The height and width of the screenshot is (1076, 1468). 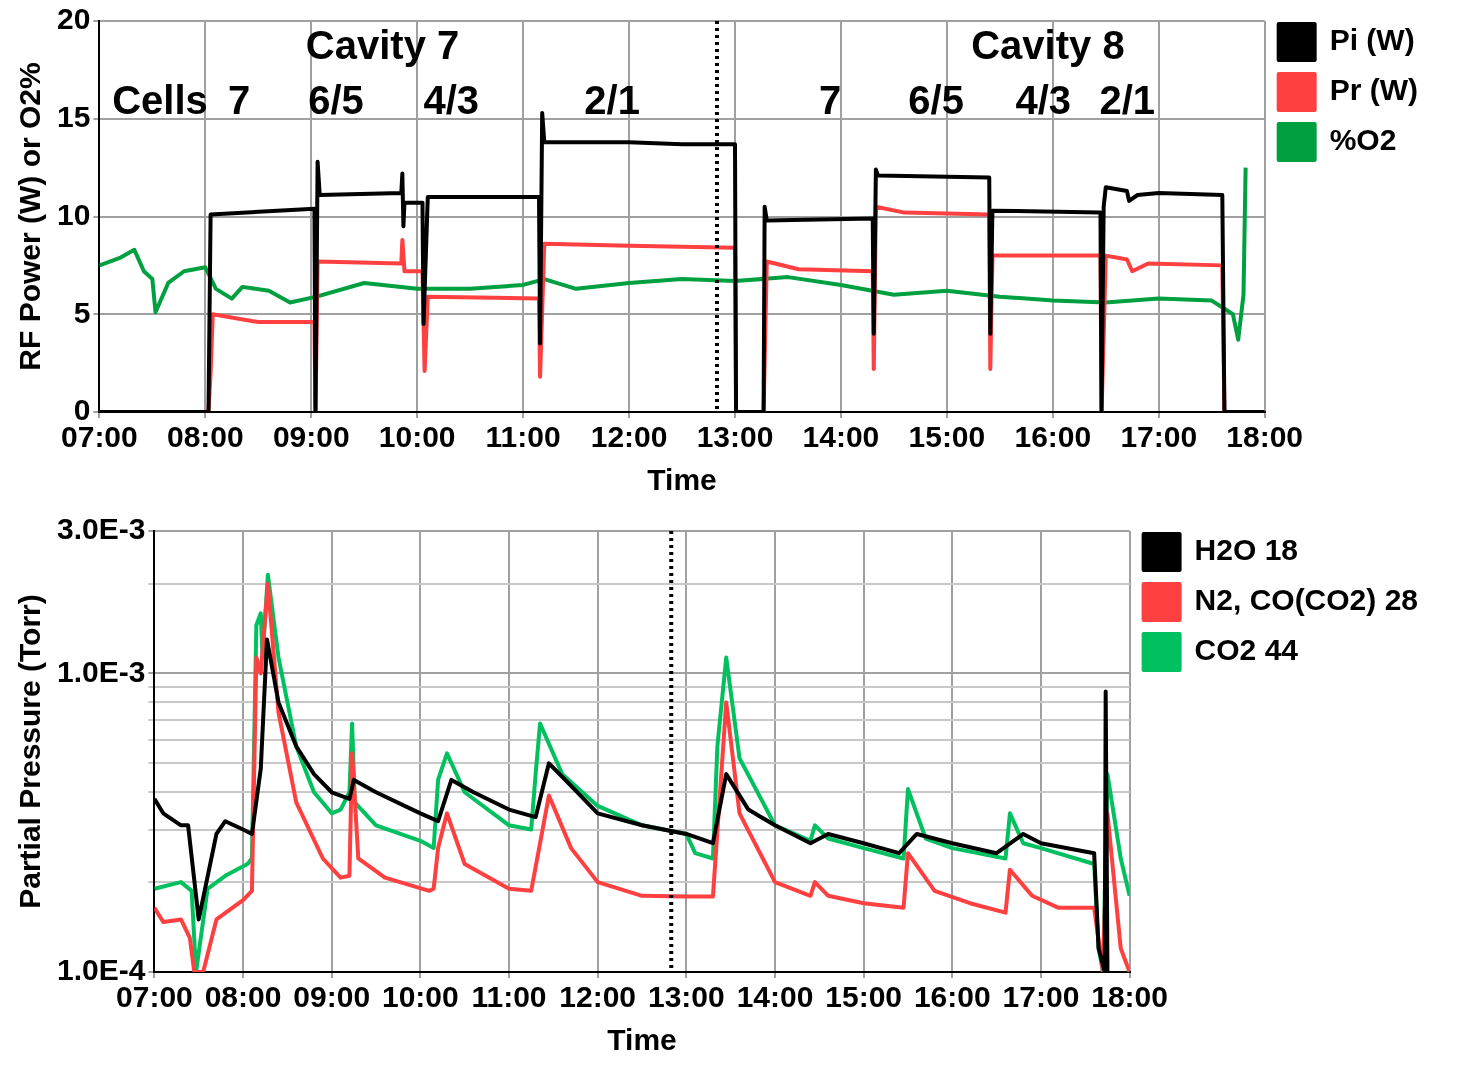 I want to click on y-tick-label: 3.0E-3, so click(x=101, y=529).